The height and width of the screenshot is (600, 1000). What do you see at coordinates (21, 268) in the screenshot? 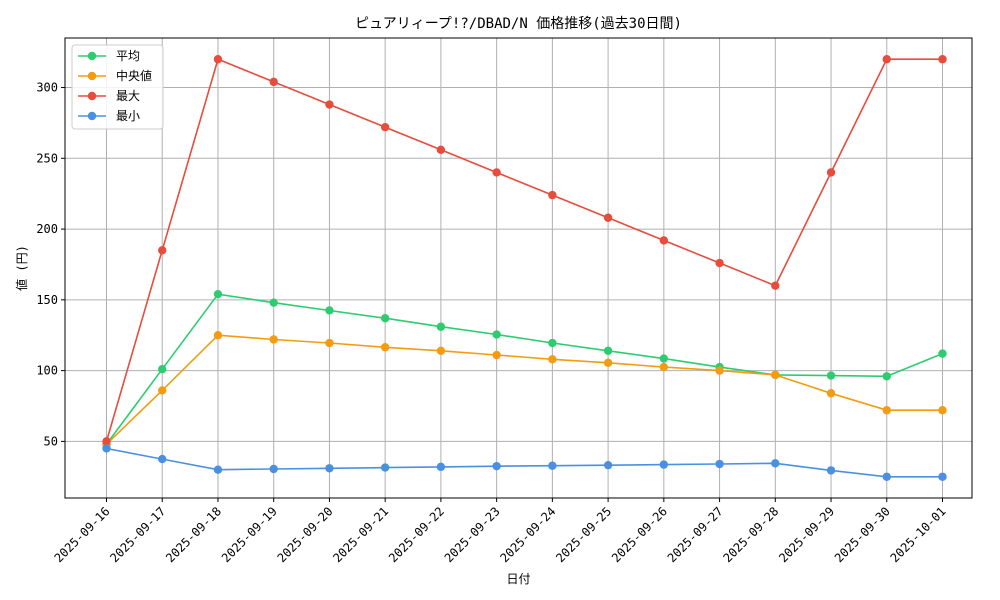
I see `y-axis-label: 値 (円)` at bounding box center [21, 268].